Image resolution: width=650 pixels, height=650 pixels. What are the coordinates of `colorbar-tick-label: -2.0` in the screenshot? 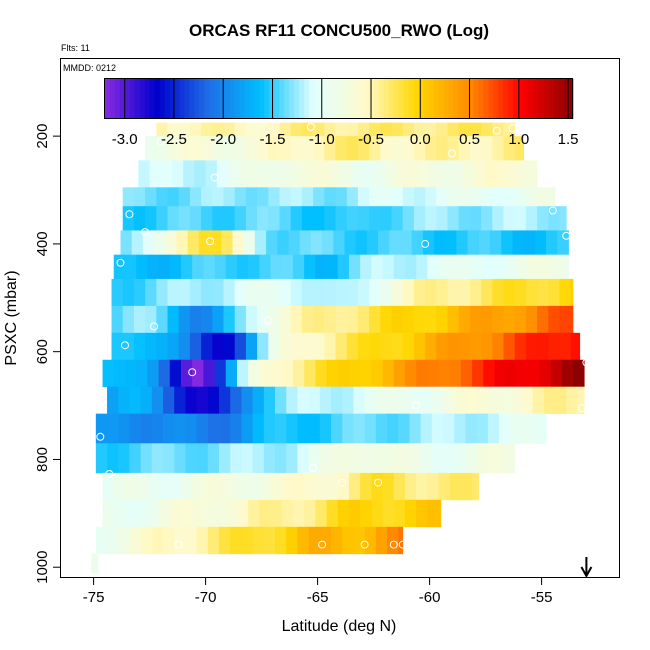 It's located at (223, 139).